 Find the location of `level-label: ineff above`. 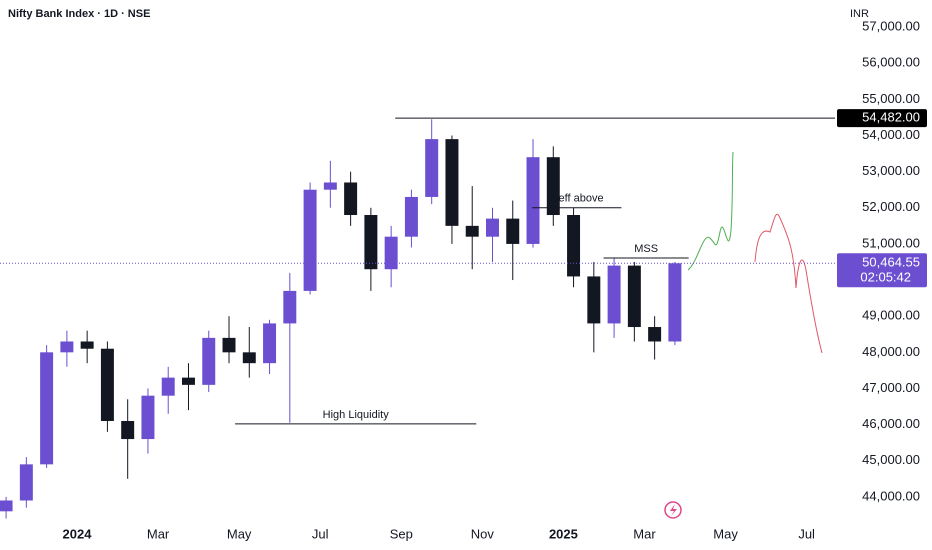

level-label: ineff above is located at coordinates (577, 199).